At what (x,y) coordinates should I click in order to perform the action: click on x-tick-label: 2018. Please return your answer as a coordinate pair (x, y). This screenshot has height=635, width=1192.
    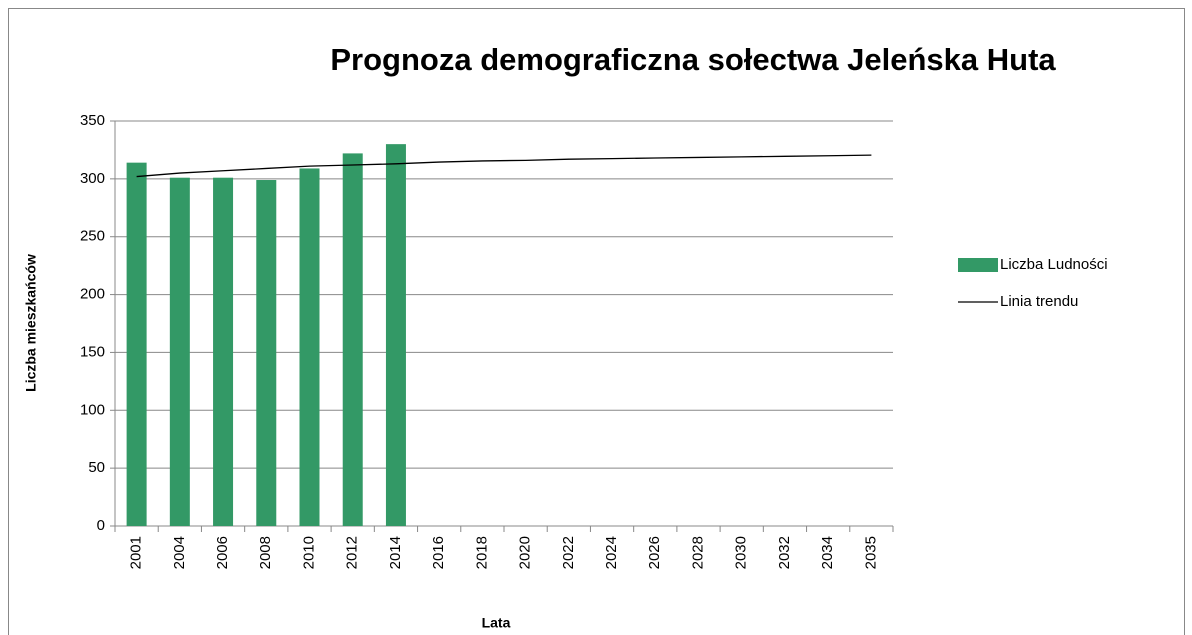
    Looking at the image, I should click on (481, 552).